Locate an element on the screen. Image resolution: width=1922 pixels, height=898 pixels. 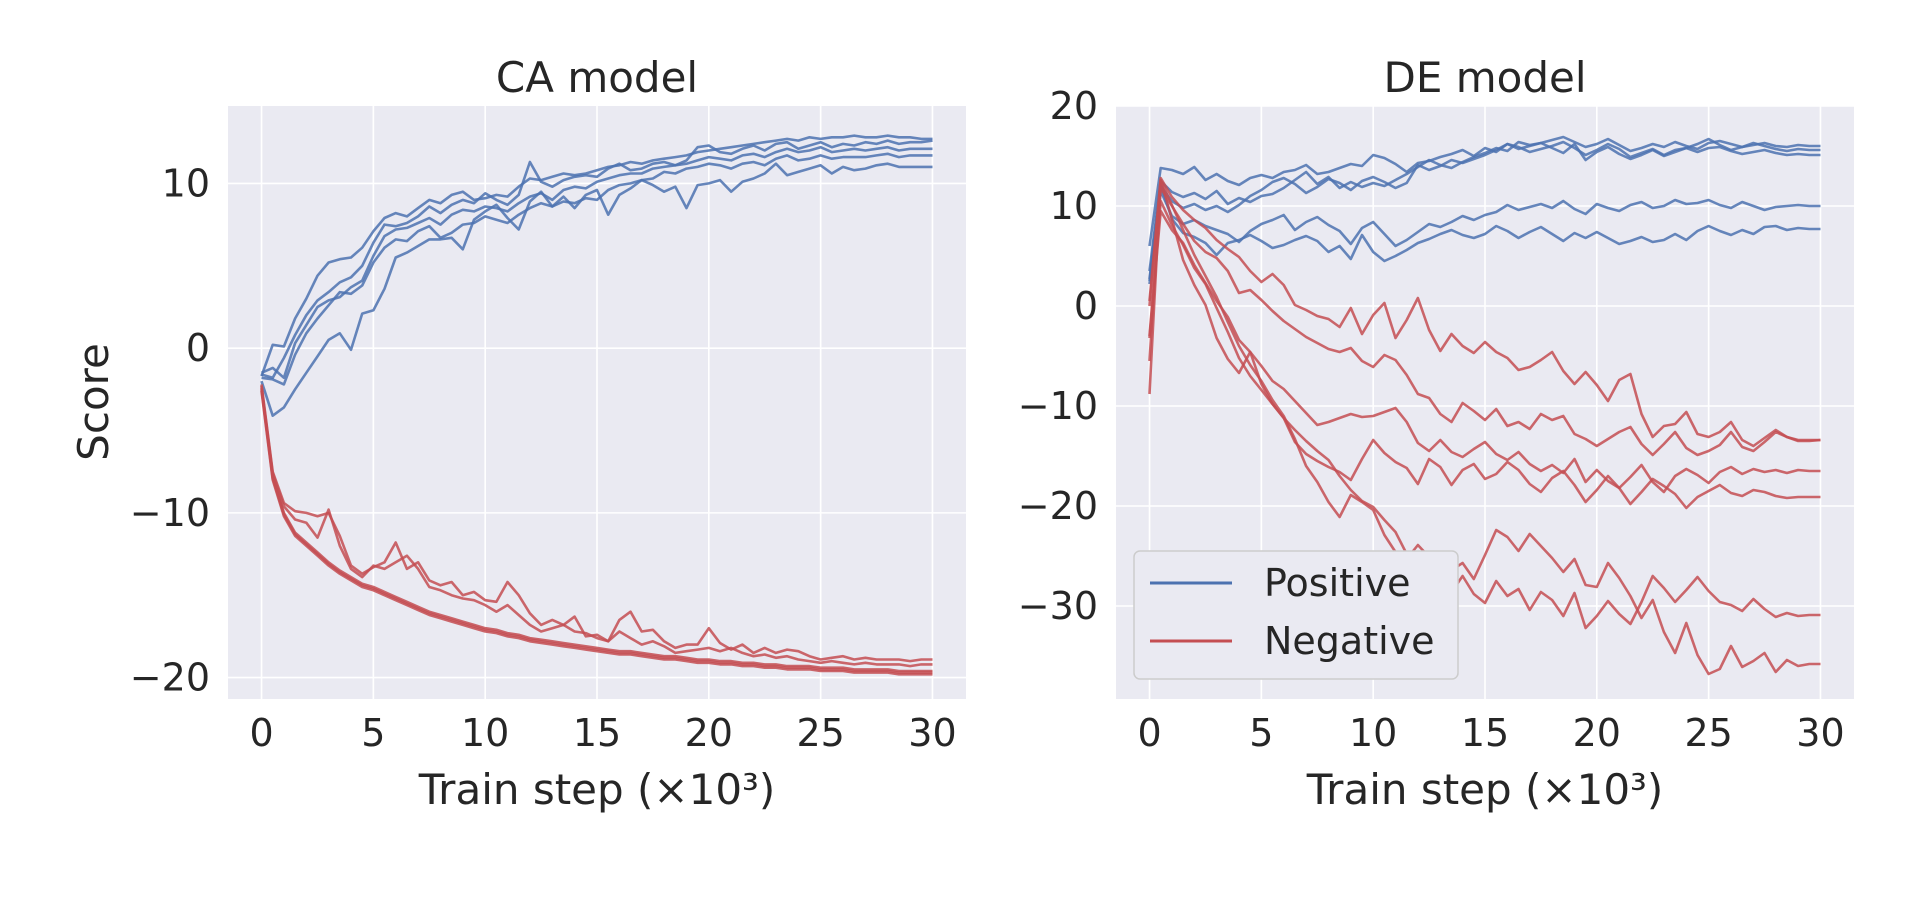
de-y-tick-label: −20 is located at coordinates (1058, 506).